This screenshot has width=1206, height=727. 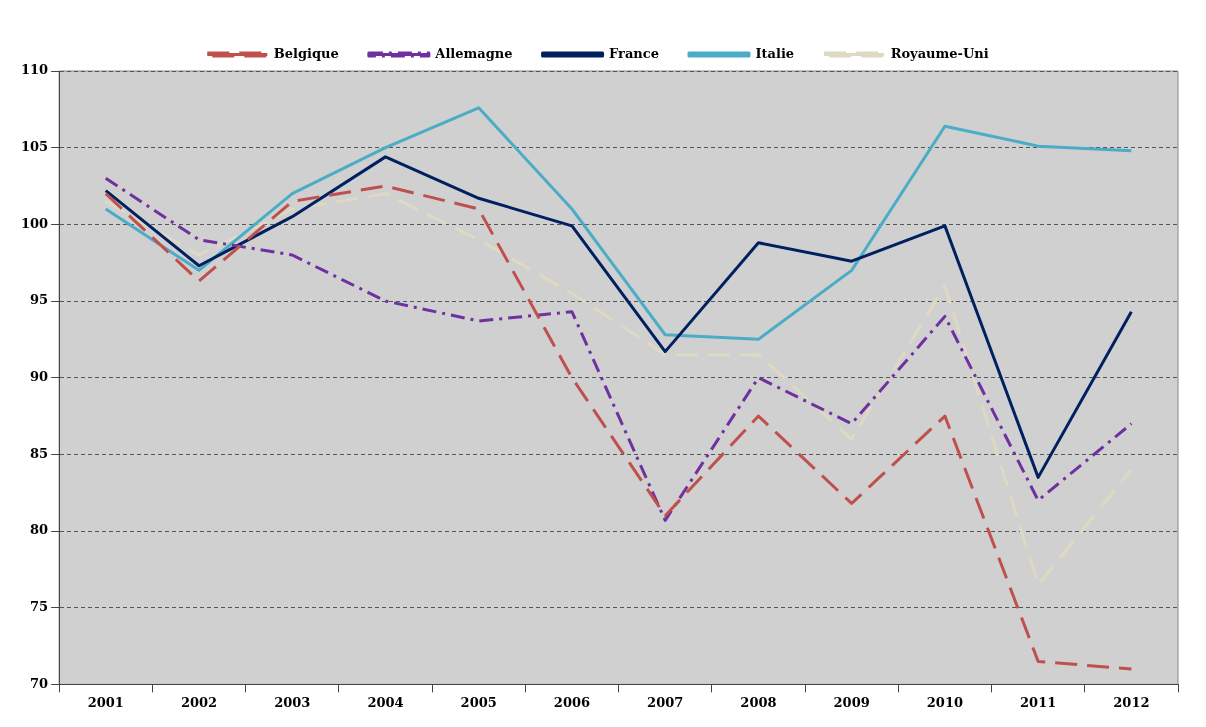 What do you see at coordinates (35, 147) in the screenshot?
I see `y-tick-label: 105` at bounding box center [35, 147].